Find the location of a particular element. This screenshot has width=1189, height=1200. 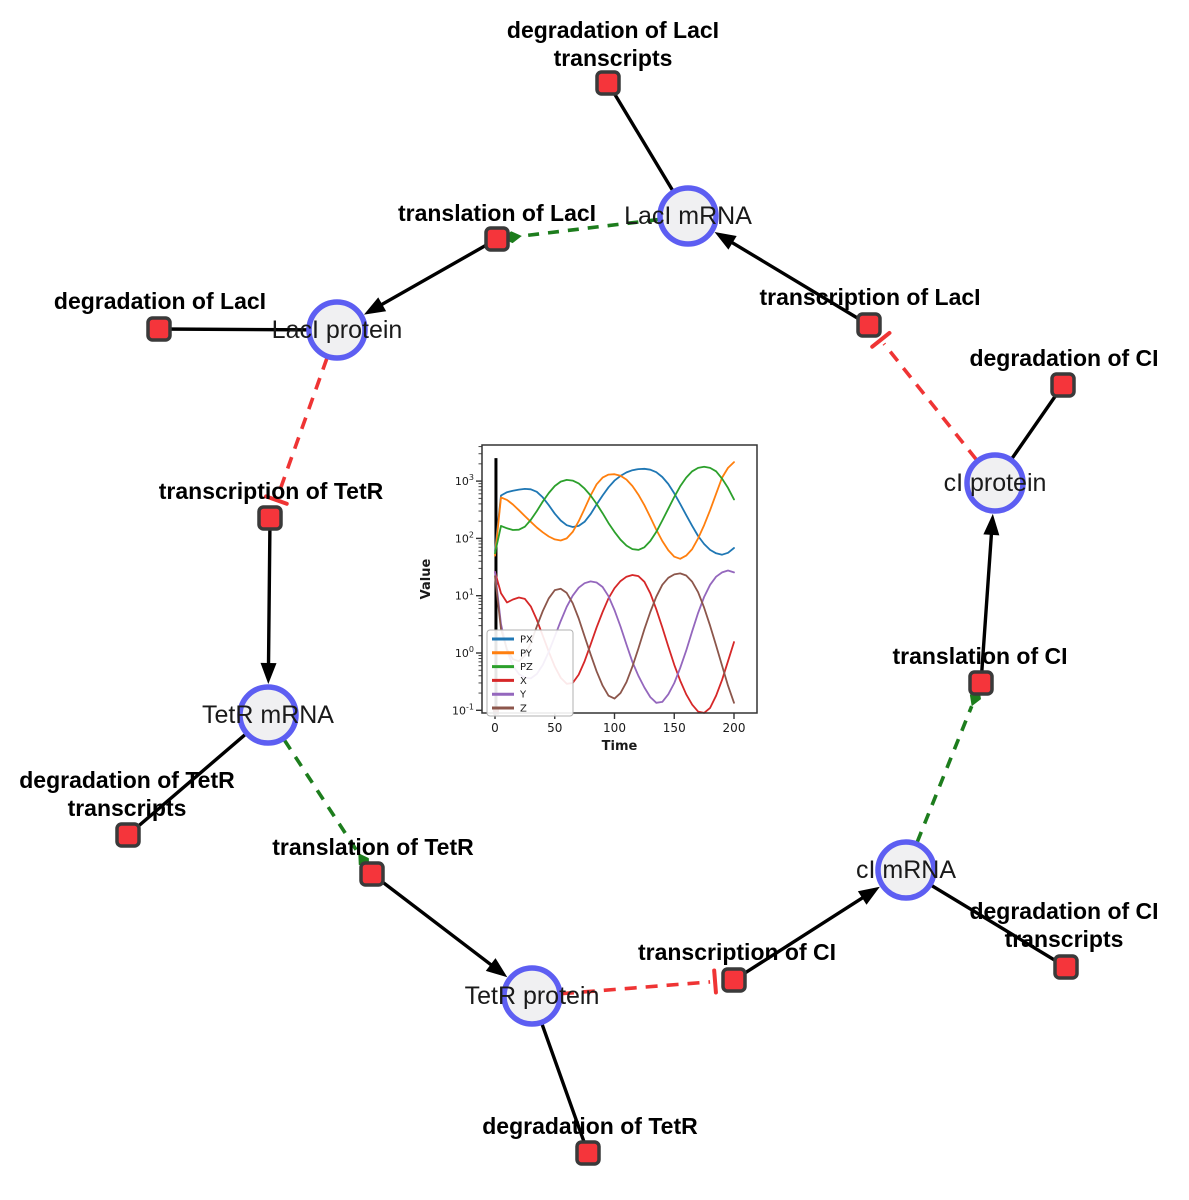

reaction-label-deg_ci_tx: degradation of CI is located at coordinates (1063, 911).